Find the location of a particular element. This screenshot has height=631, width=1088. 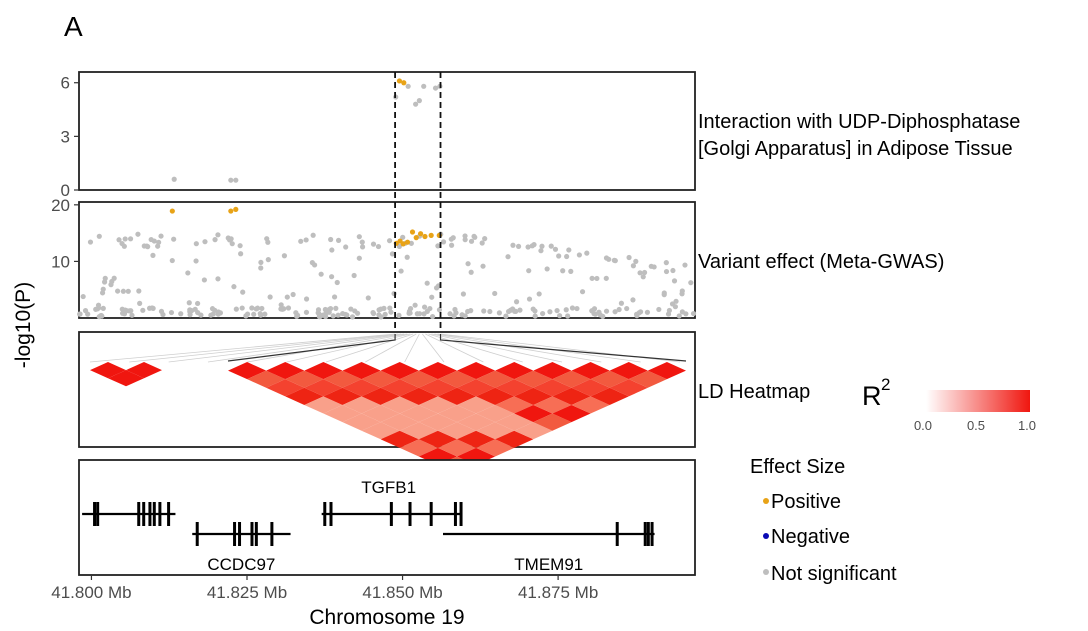

gene-label: TMEM91 is located at coordinates (548, 564).